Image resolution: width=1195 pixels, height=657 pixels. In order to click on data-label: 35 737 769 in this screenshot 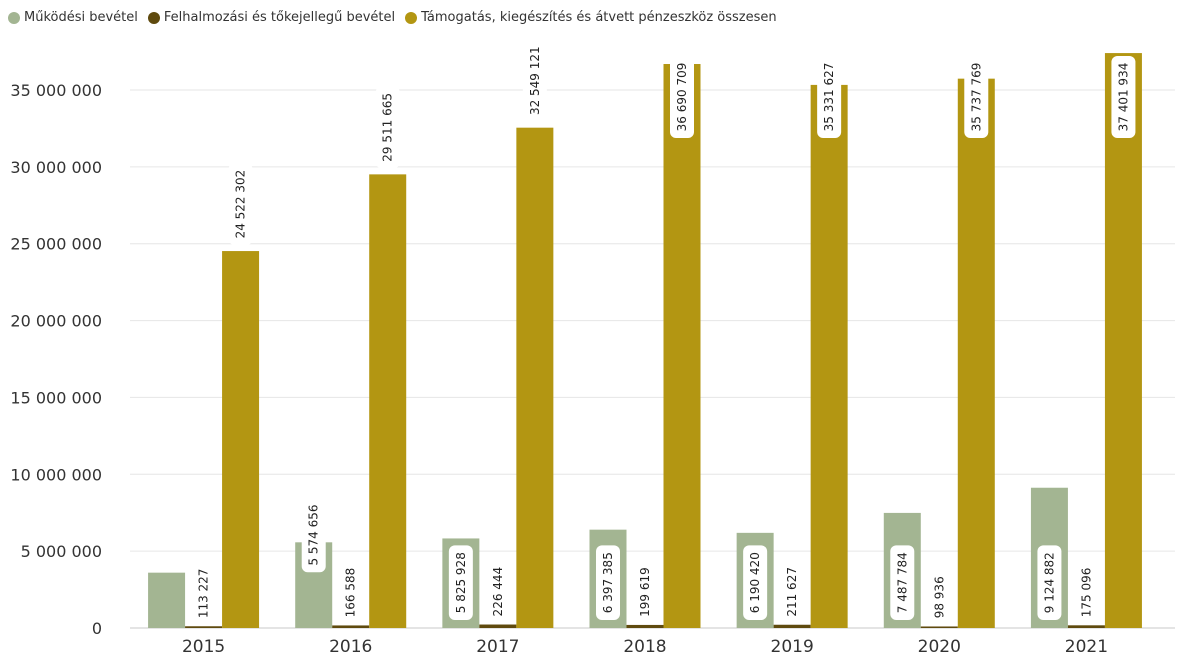, I will do `click(976, 97)`.